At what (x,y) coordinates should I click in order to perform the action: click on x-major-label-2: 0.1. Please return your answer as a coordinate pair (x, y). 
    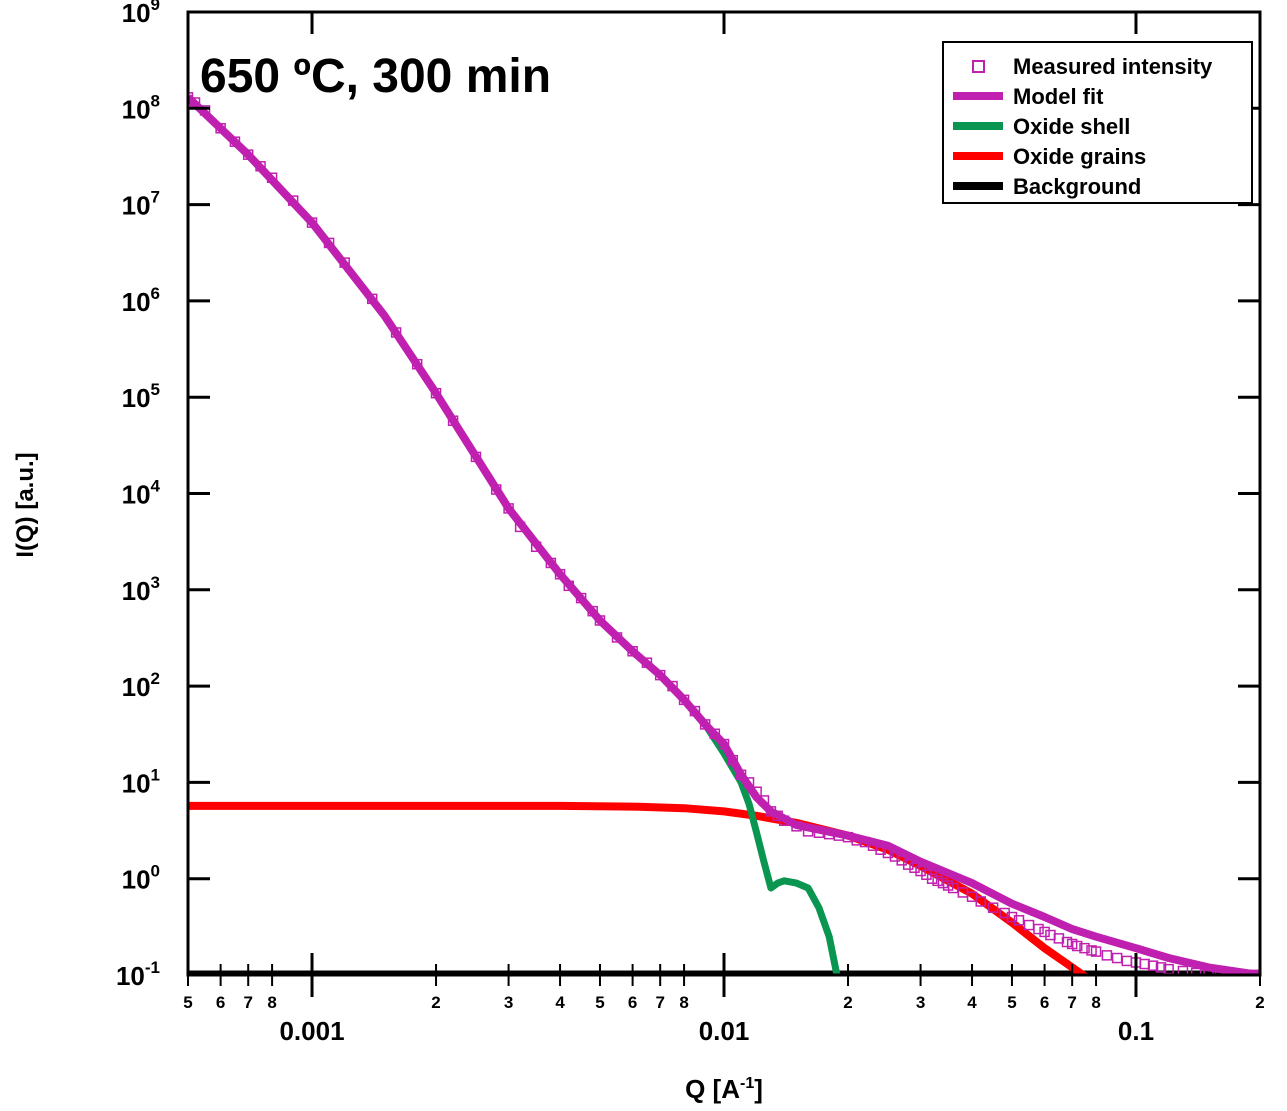
    Looking at the image, I should click on (1136, 1031).